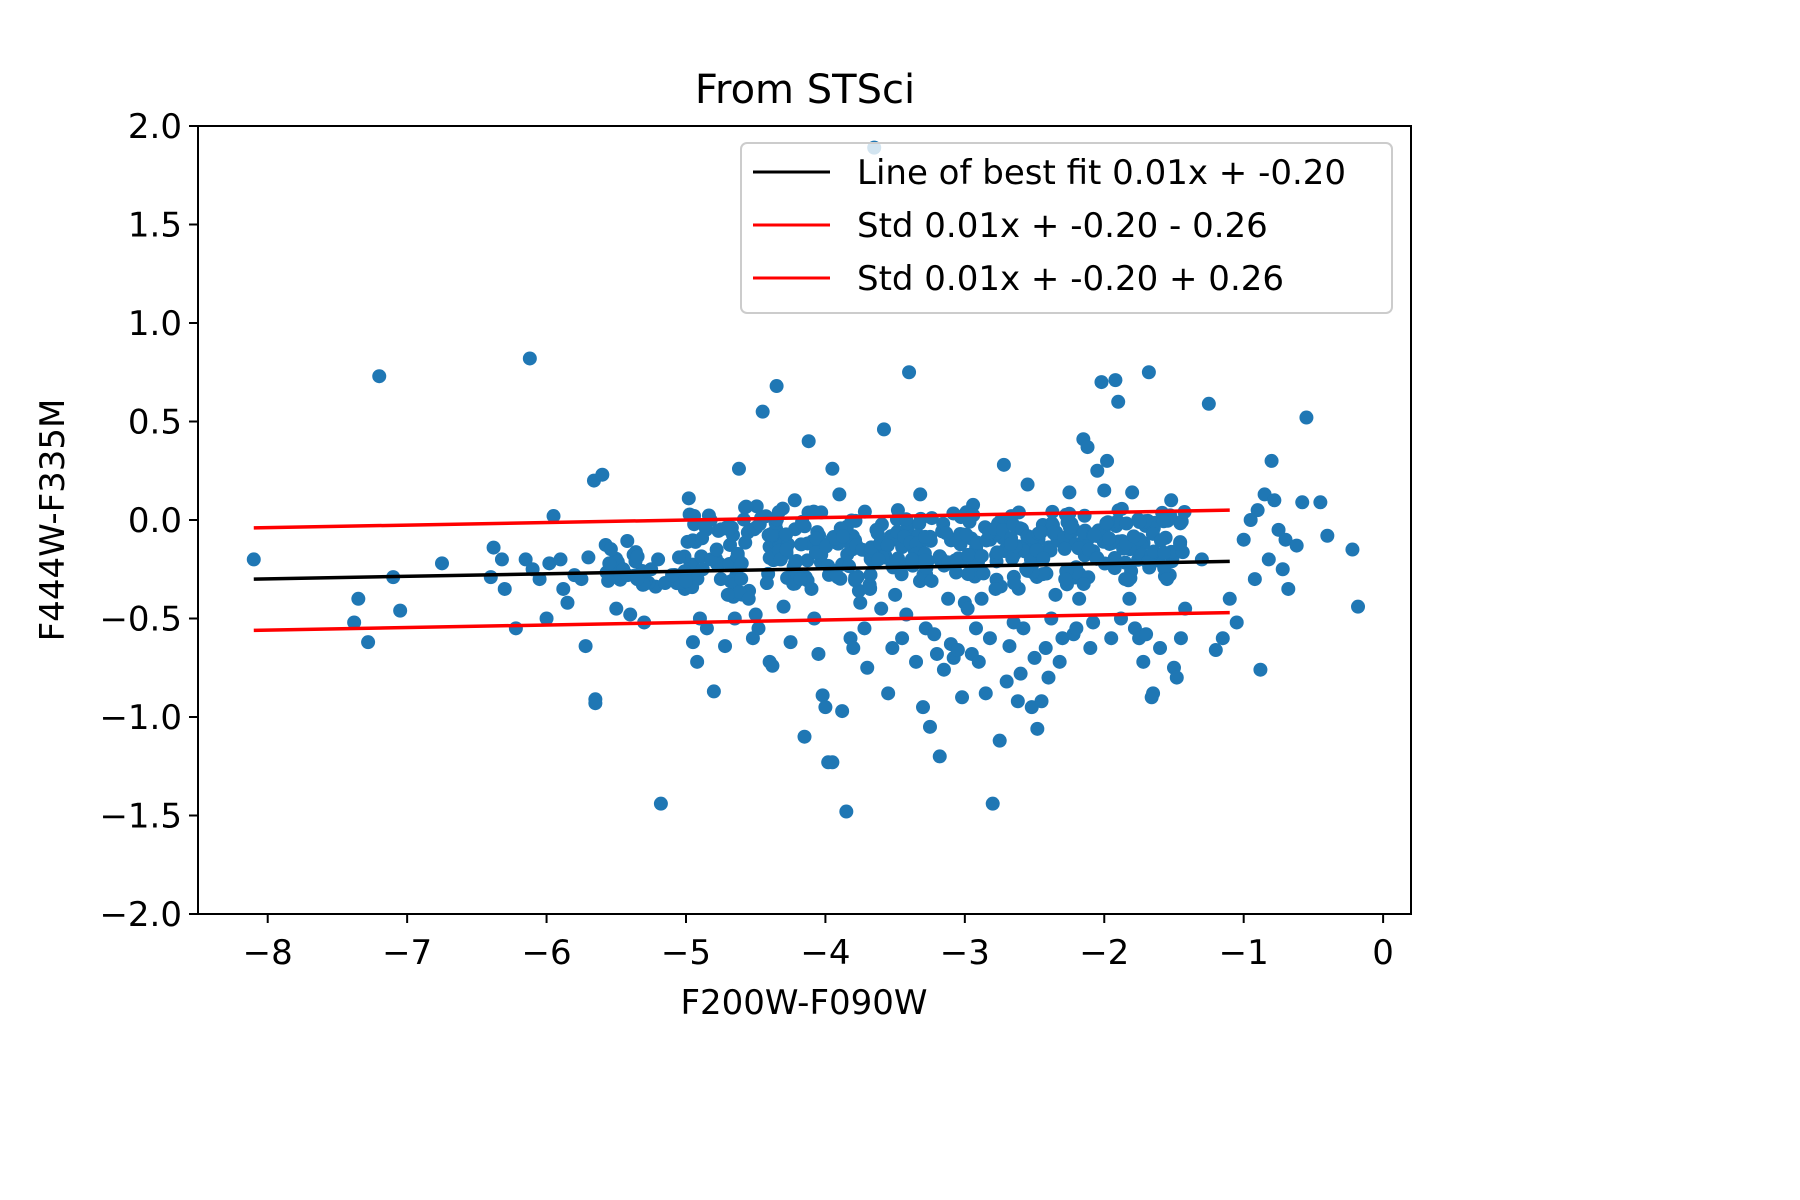  What do you see at coordinates (825, 953) in the screenshot?
I see `x-tick-label: −4` at bounding box center [825, 953].